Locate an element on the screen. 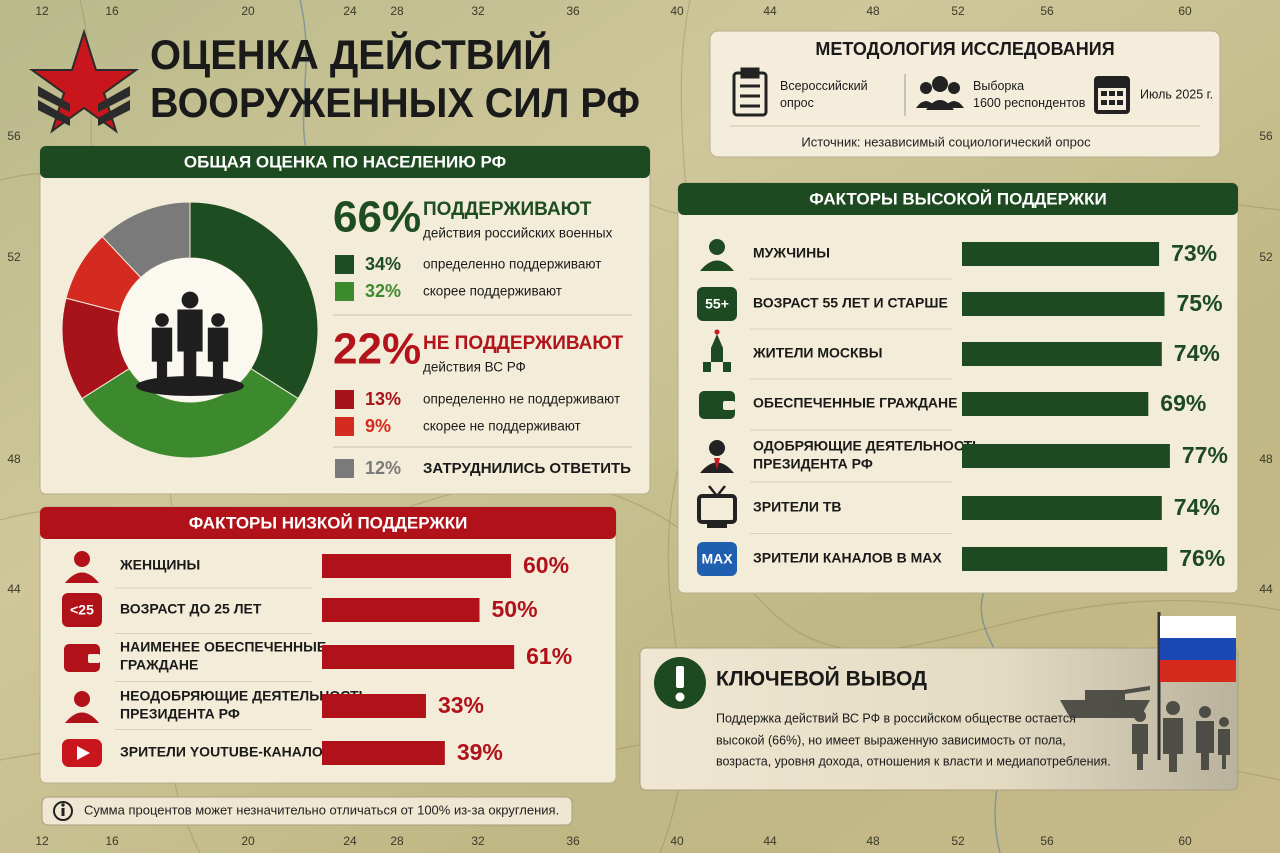 The image size is (1280, 853). factor-label: ЖЕНЩИНЫ is located at coordinates (159, 565).